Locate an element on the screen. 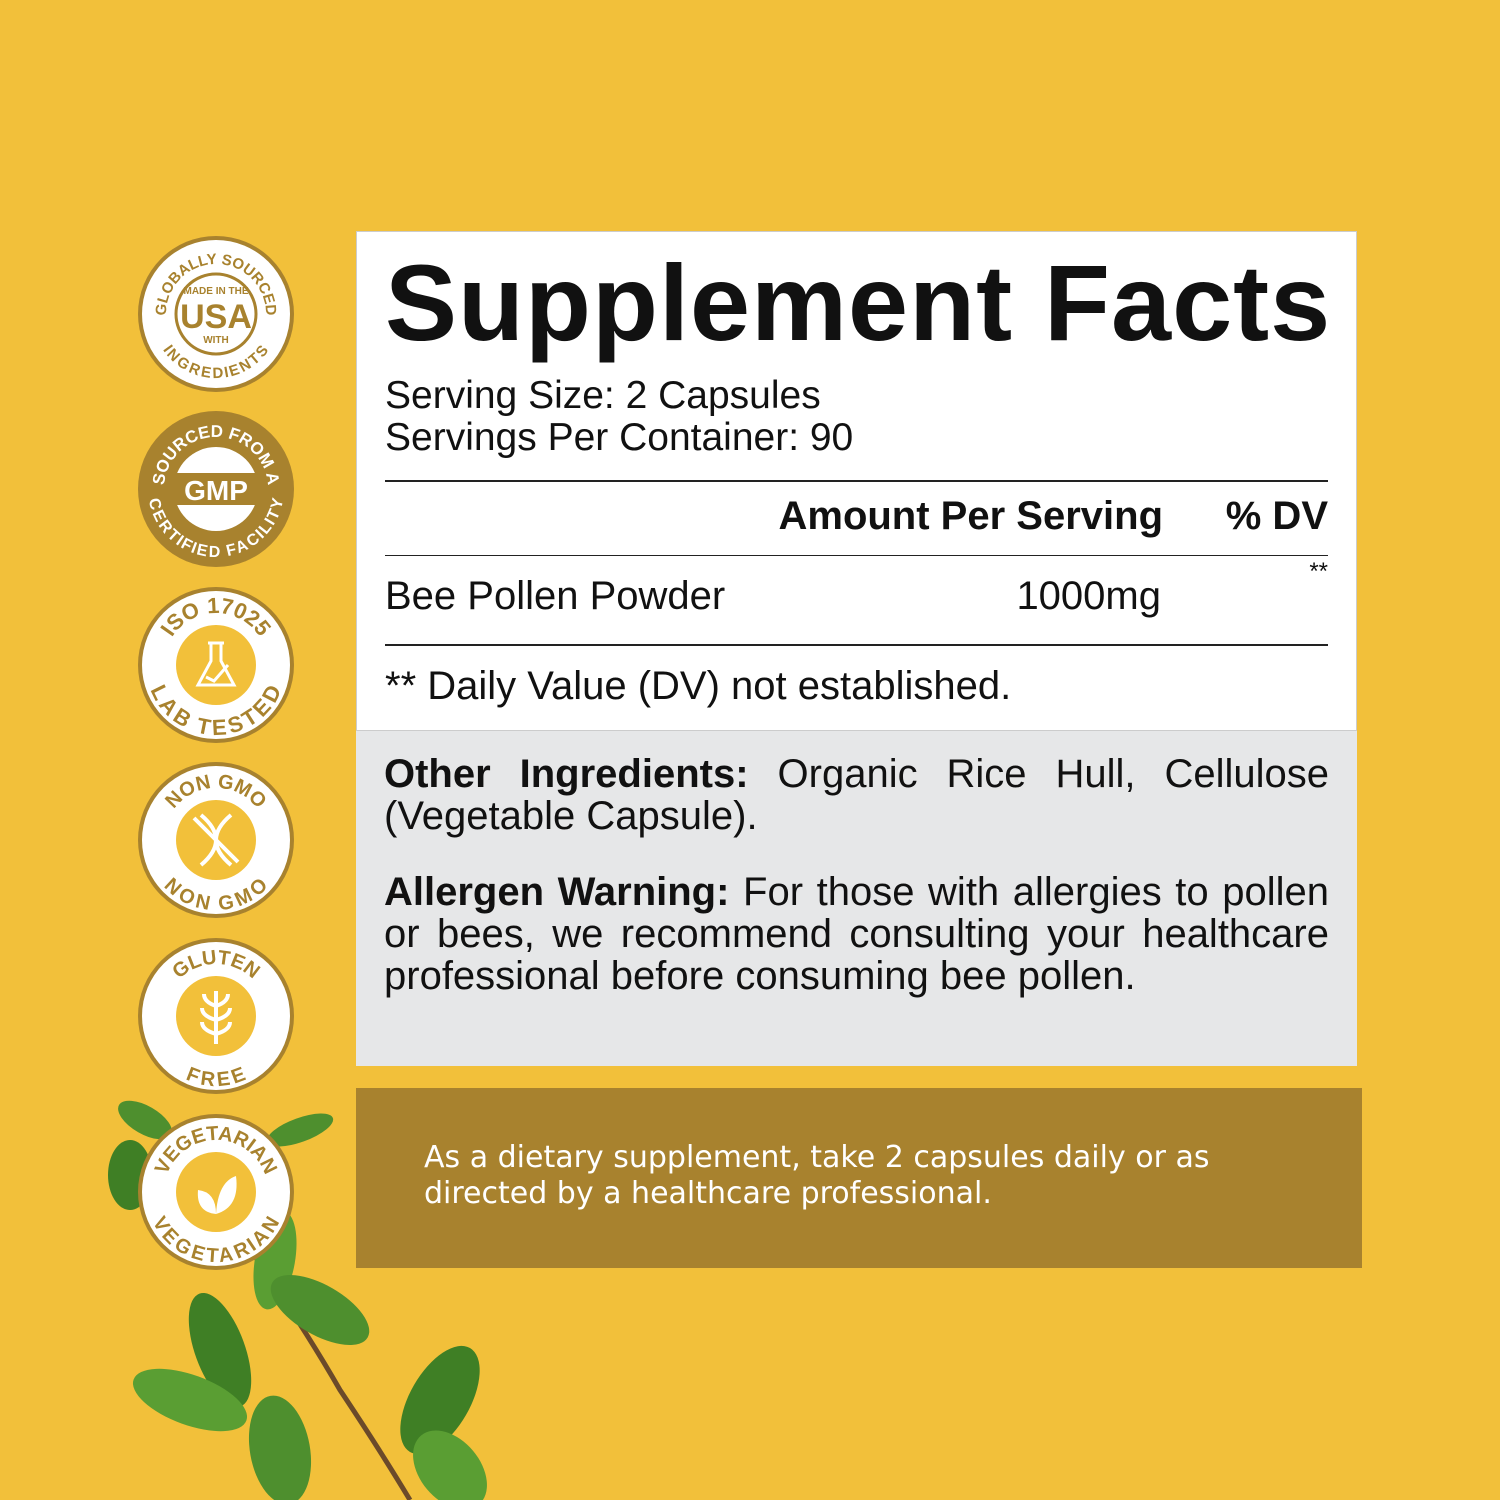 The image size is (1500, 1500). gmp-badge: GMP SOURCED FROM A CERTIFIED FACILITY is located at coordinates (216, 489).